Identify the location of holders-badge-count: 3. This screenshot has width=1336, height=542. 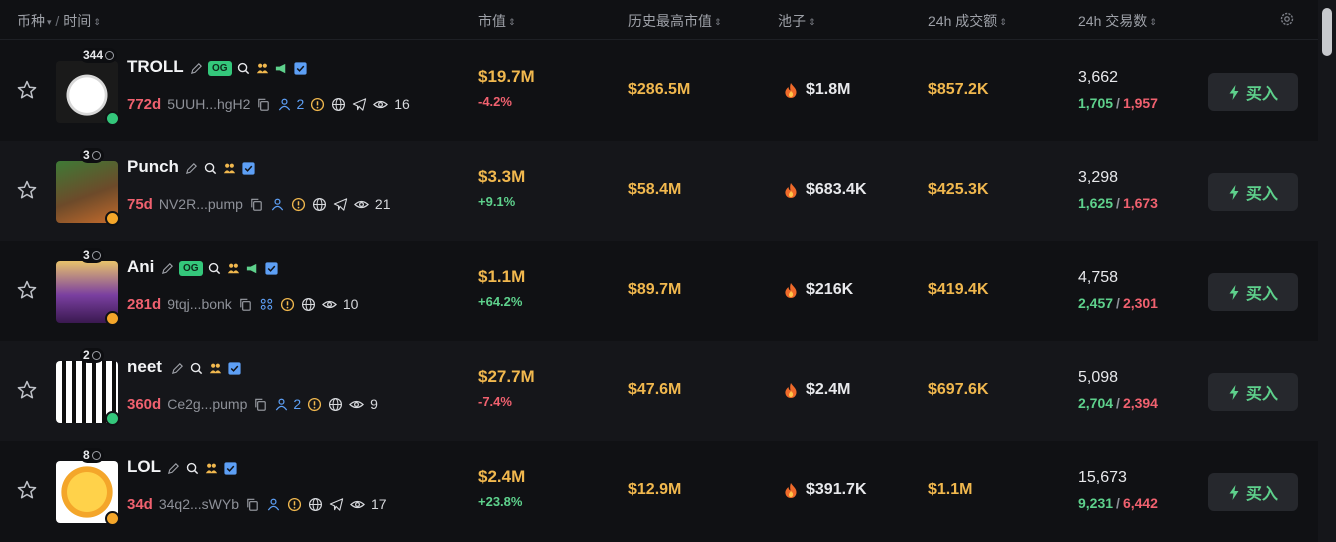
(86, 255).